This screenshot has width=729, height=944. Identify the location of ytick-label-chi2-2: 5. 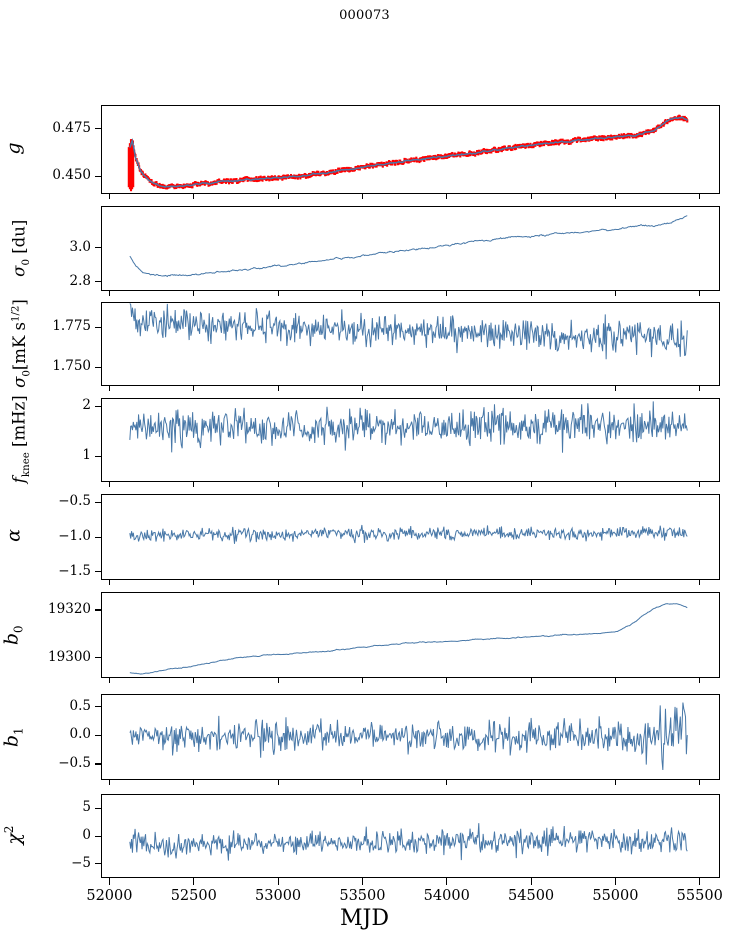
(86, 807).